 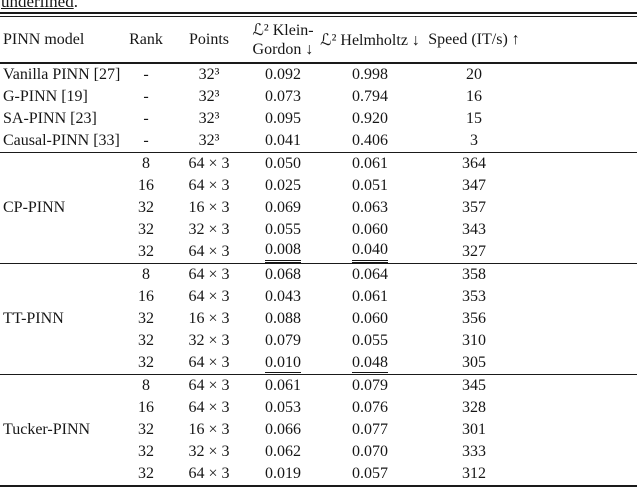 I want to click on model-cell: Vanilla PINN [27], so click(x=62, y=74).